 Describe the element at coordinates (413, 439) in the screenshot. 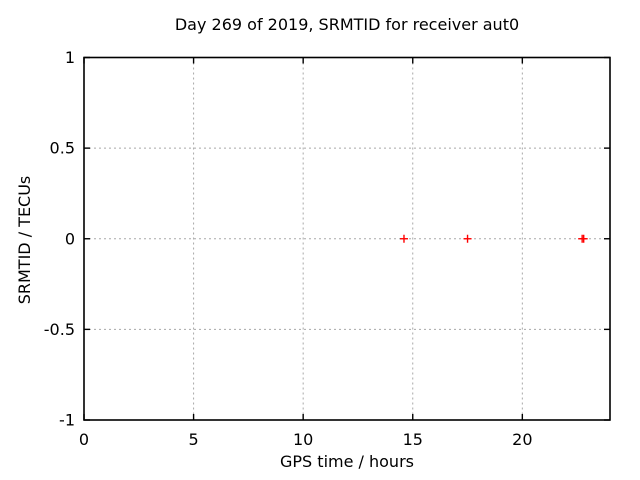

I see `x-tick-label: 15` at that location.